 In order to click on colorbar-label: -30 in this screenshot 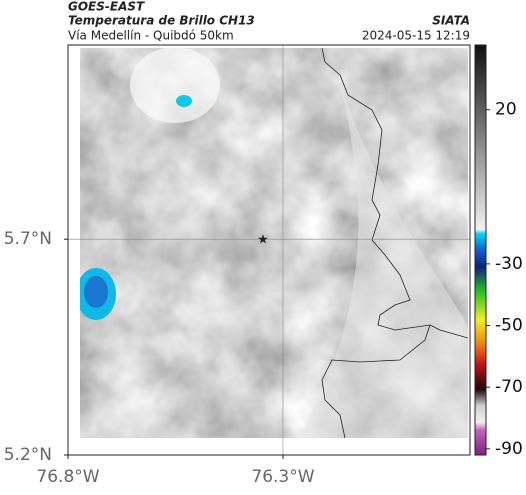, I will do `click(509, 264)`.